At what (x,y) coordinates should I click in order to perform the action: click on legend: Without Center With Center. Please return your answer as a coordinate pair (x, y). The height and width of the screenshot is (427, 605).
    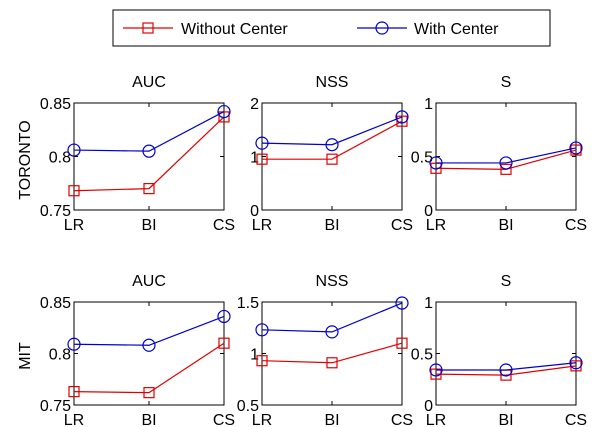
    Looking at the image, I should click on (331, 28).